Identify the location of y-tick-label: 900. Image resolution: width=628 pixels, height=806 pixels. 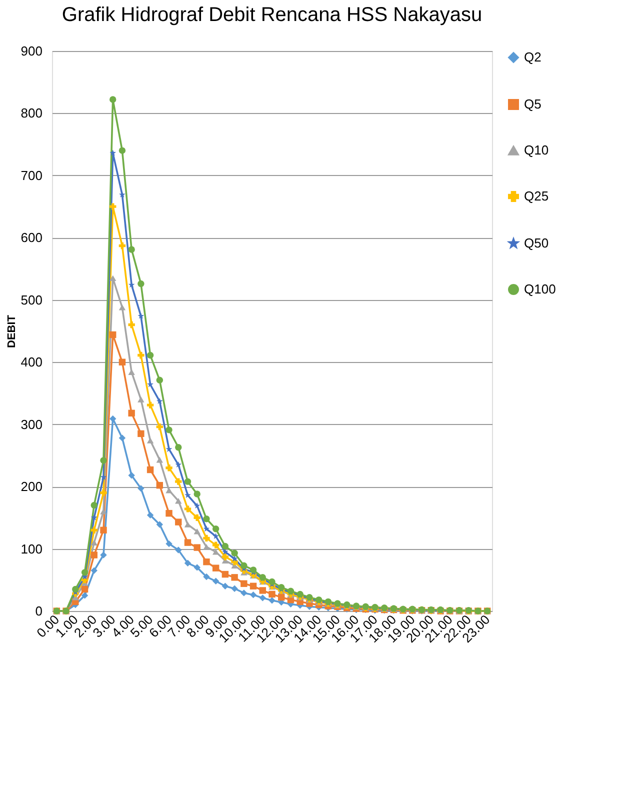
(31, 51).